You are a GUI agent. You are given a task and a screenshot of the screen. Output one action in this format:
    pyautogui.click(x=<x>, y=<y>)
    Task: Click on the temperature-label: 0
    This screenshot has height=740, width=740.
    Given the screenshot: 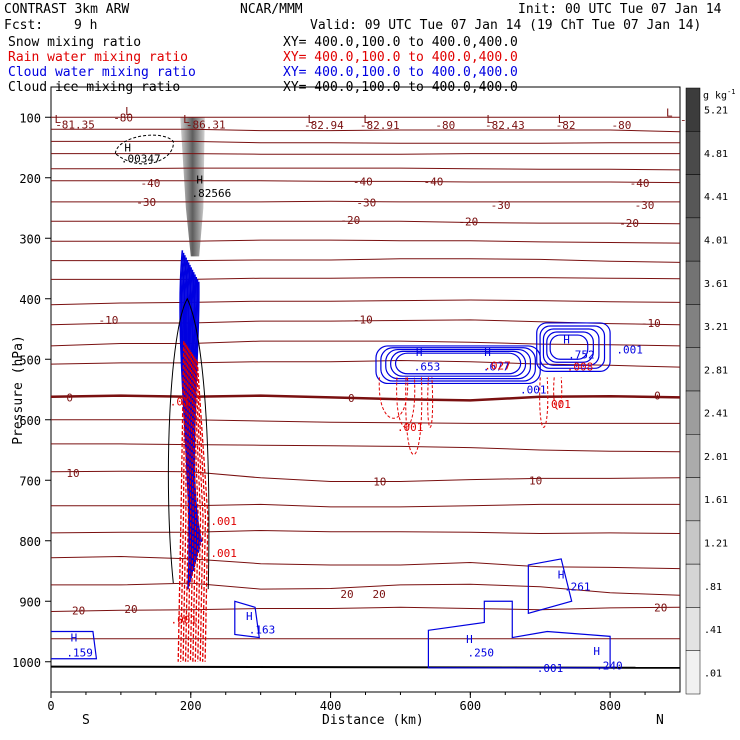 What is the action you would take?
    pyautogui.click(x=351, y=398)
    